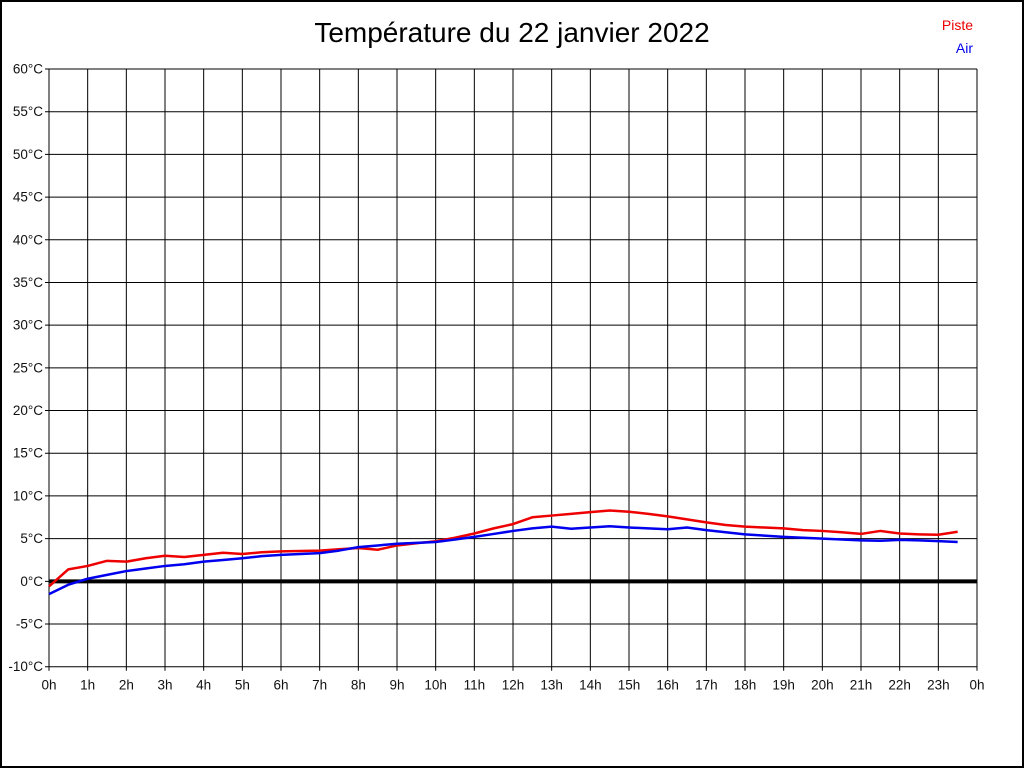 Image resolution: width=1024 pixels, height=768 pixels. What do you see at coordinates (164, 685) in the screenshot?
I see `x-tick-label: 3h` at bounding box center [164, 685].